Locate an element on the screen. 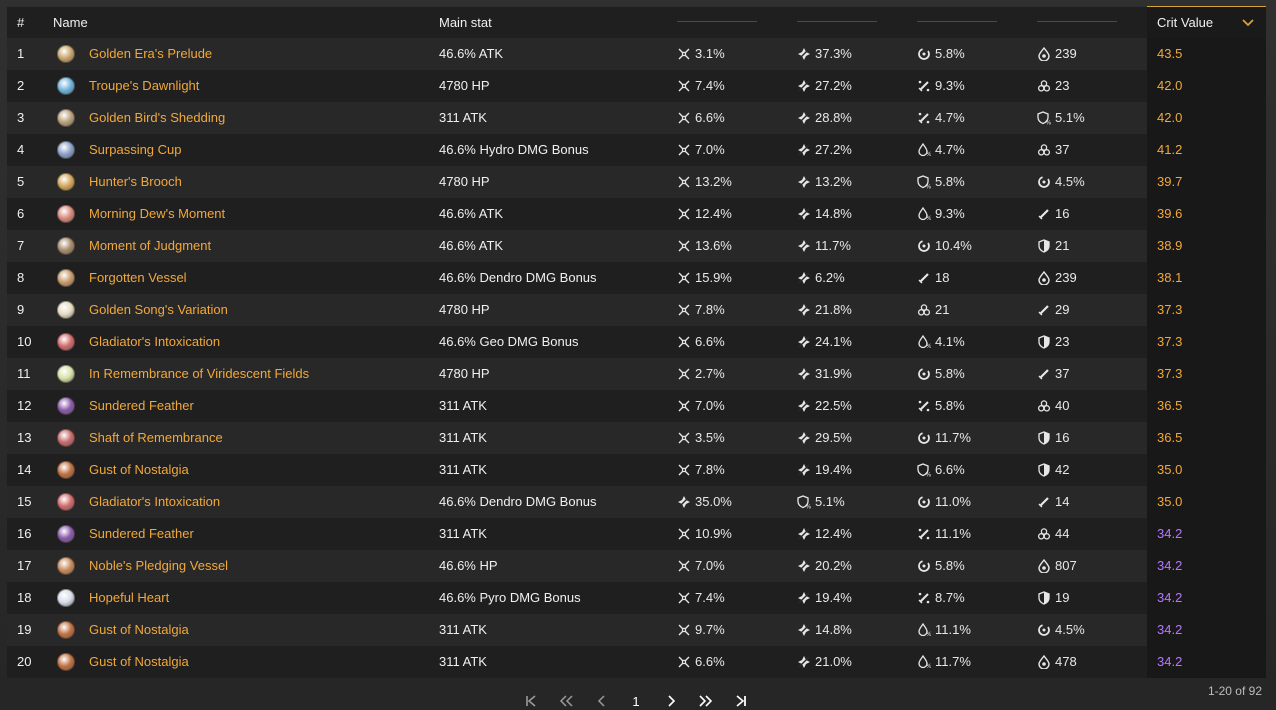  main-stat-cell: 311 ATK is located at coordinates (463, 469).